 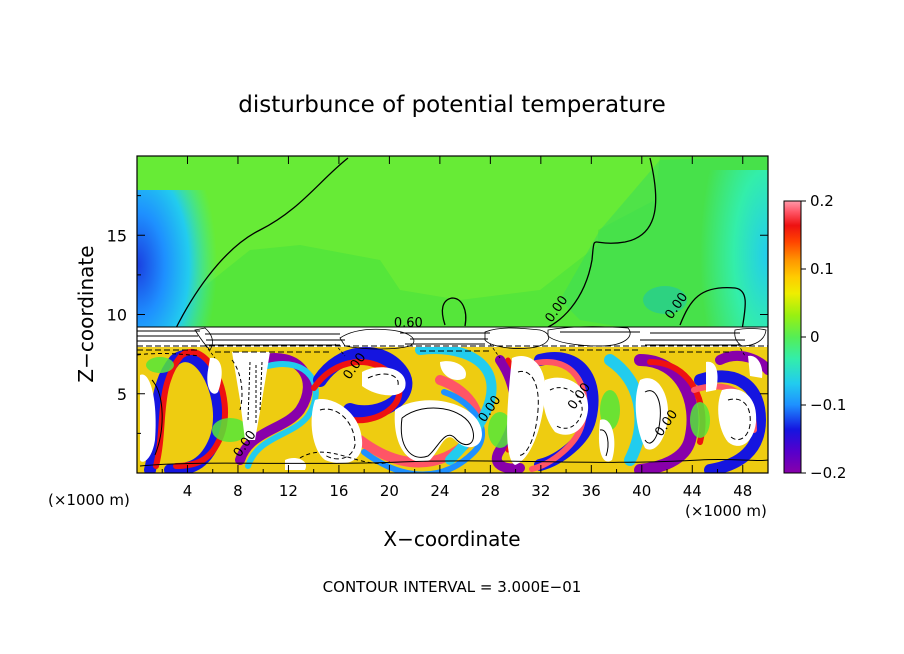 What do you see at coordinates (828, 405) in the screenshot?
I see `colorbar-tick-label: −0.1` at bounding box center [828, 405].